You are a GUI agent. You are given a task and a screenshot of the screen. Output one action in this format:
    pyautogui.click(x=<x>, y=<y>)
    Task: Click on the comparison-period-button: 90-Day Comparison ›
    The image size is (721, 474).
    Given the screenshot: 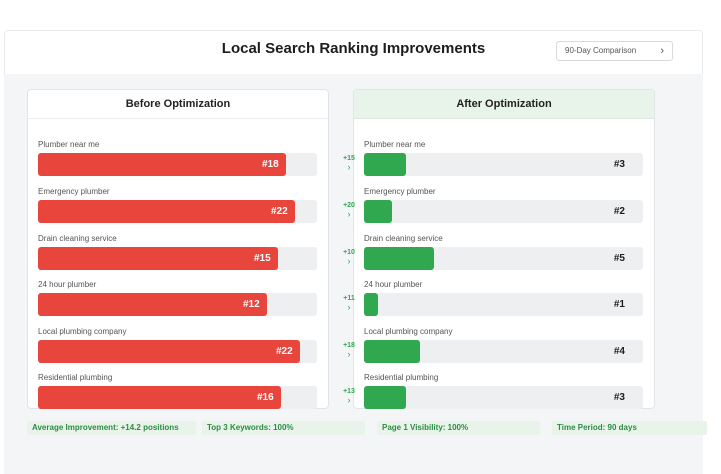 What is the action you would take?
    pyautogui.click(x=614, y=51)
    